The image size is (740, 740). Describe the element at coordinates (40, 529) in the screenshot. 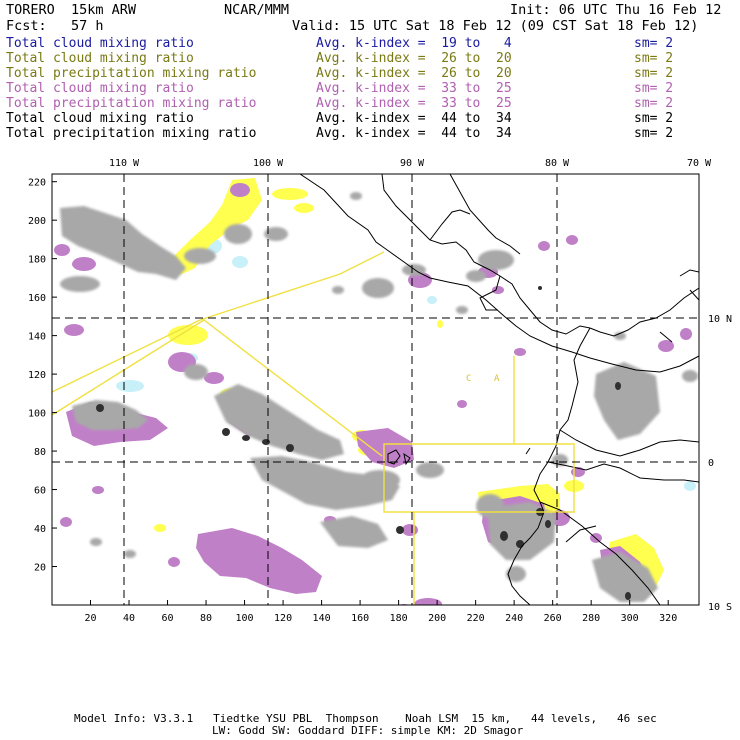

I see `y-tick-label: 40` at that location.